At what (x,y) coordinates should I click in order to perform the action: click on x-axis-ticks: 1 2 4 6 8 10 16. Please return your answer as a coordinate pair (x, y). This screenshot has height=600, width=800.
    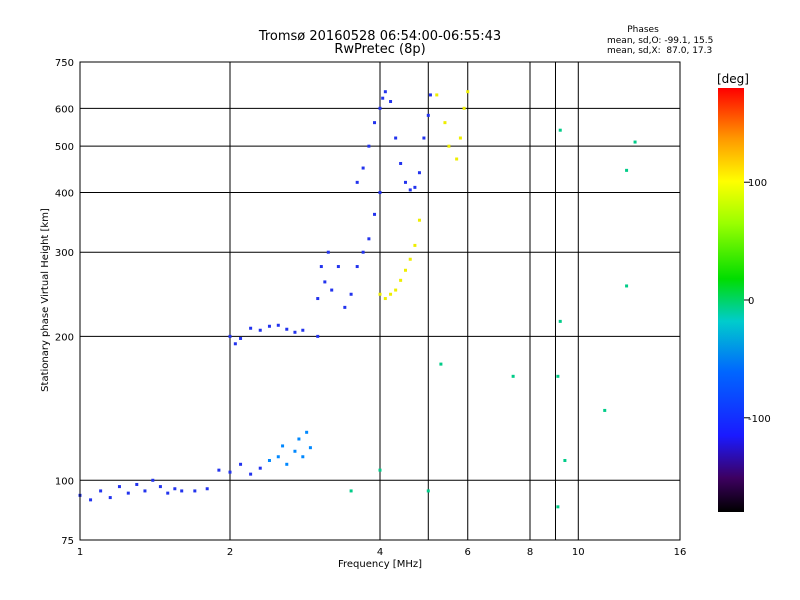
    Looking at the image, I should click on (382, 552).